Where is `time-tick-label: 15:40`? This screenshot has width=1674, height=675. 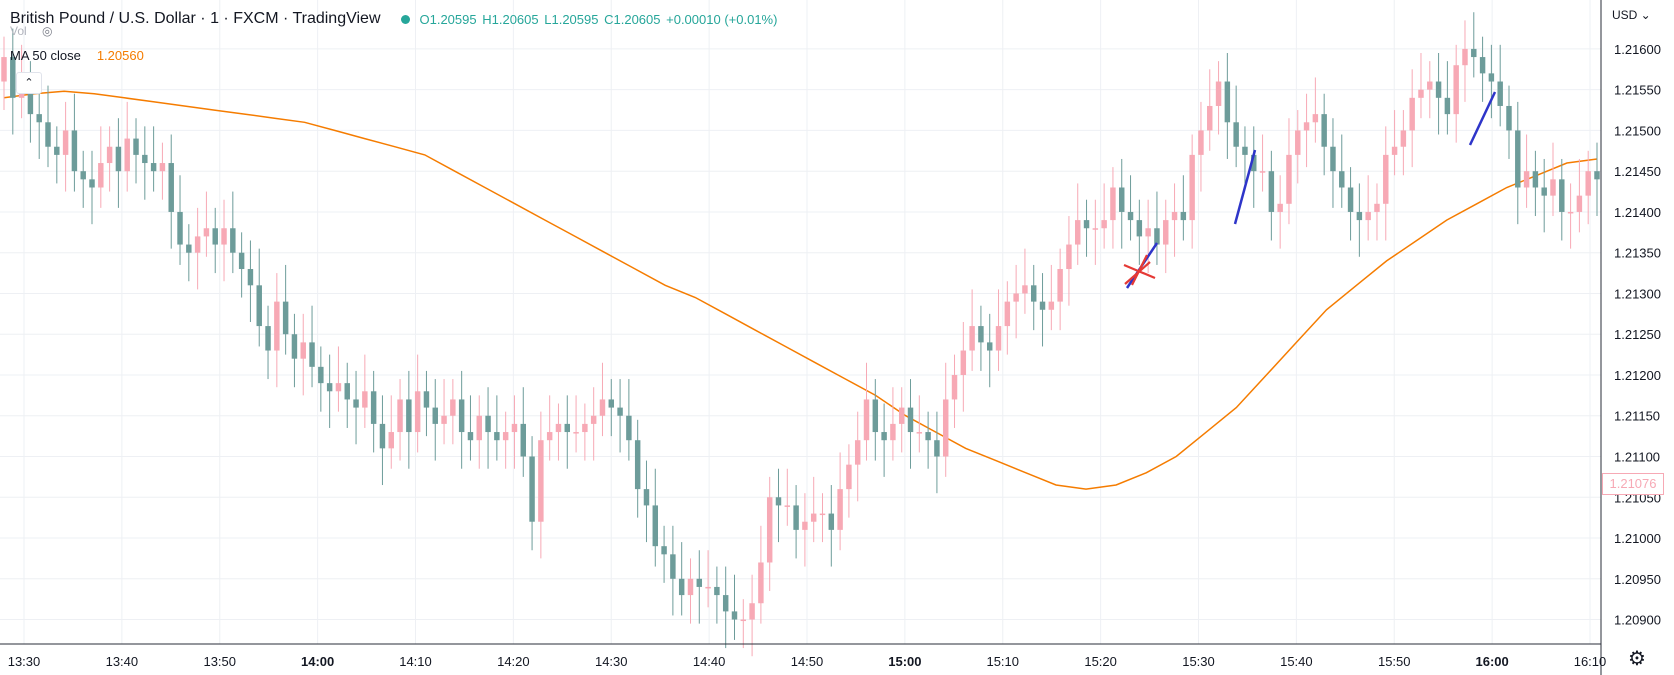 time-tick-label: 15:40 is located at coordinates (1296, 661).